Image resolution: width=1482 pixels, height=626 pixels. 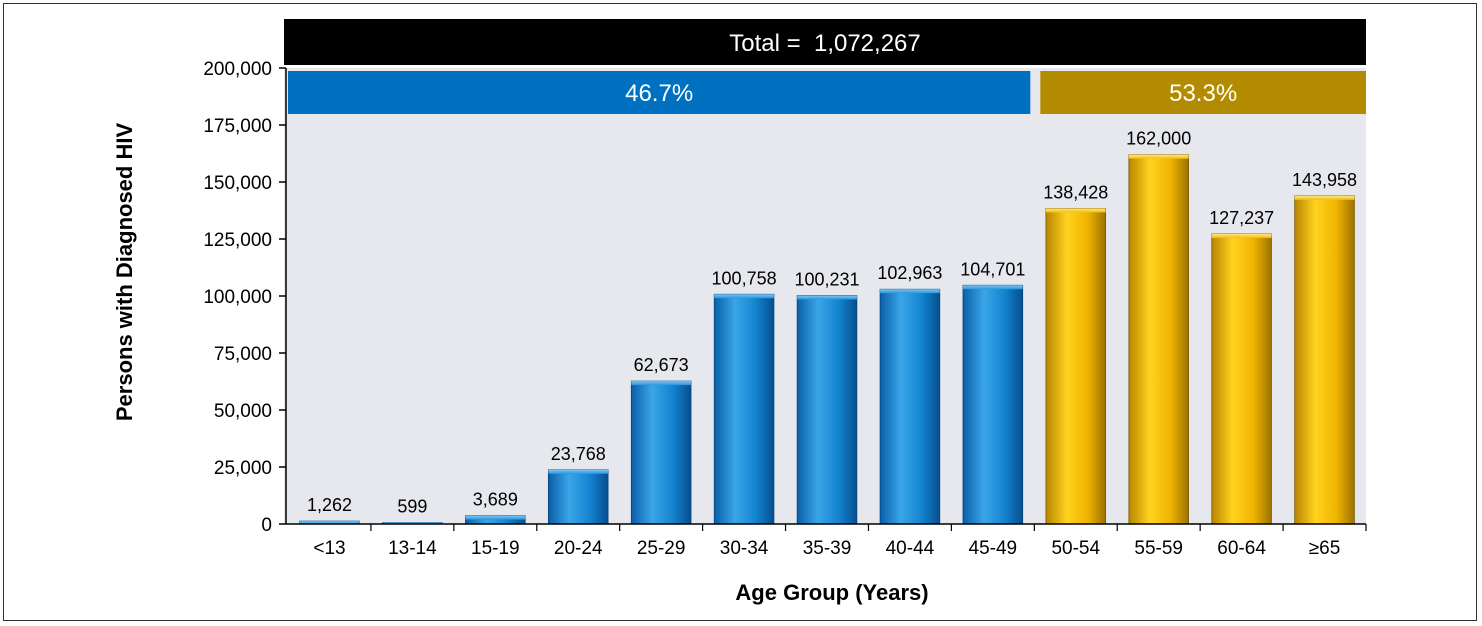 What do you see at coordinates (1325, 548) in the screenshot?
I see `x-tick-label: ≥65` at bounding box center [1325, 548].